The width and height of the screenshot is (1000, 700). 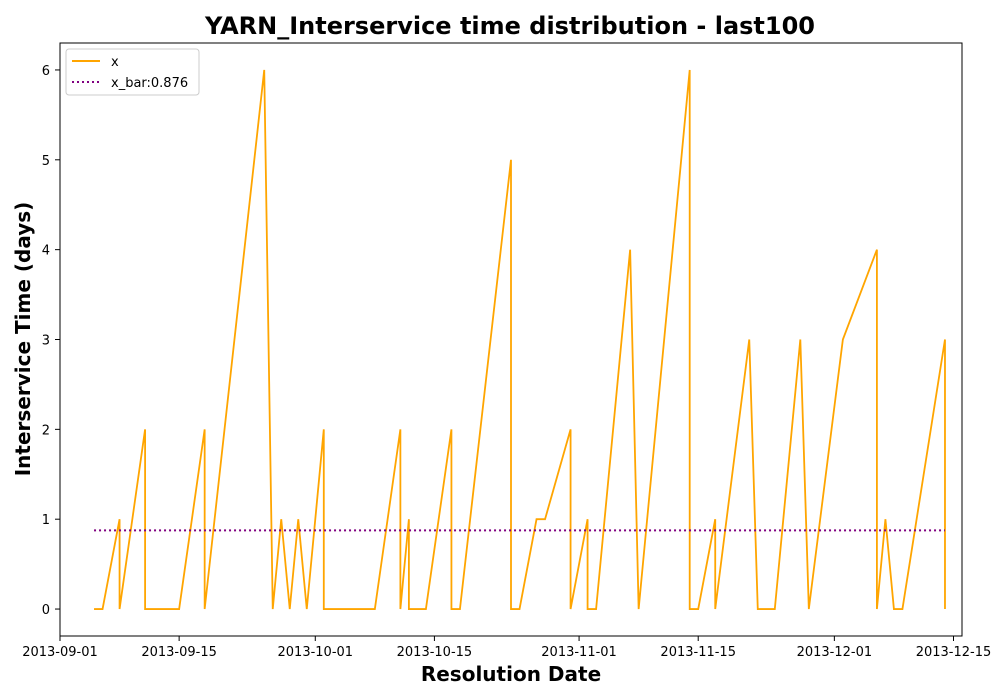 I want to click on y-axis: 0 1 2 3 4 5 6, so click(x=51, y=341).